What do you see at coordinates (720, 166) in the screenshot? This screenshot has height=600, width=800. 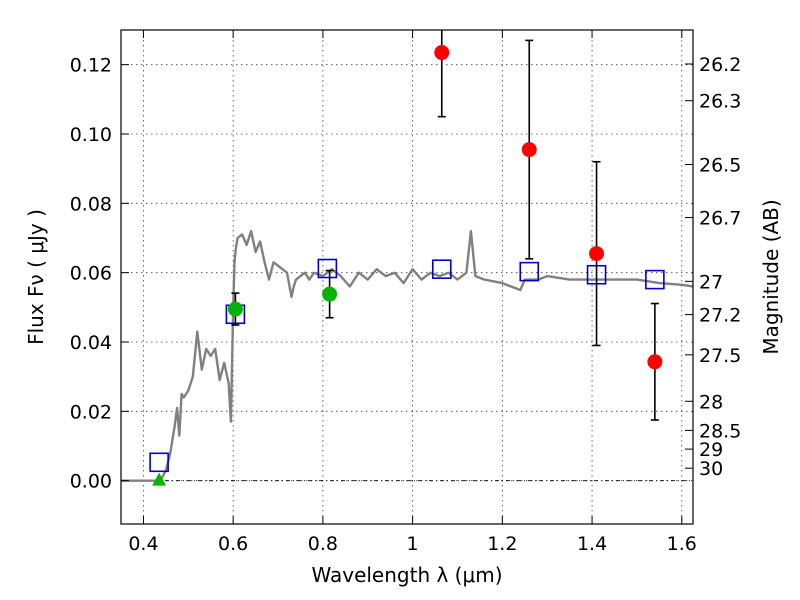 I see `mag-tick-label: 26.5` at bounding box center [720, 166].